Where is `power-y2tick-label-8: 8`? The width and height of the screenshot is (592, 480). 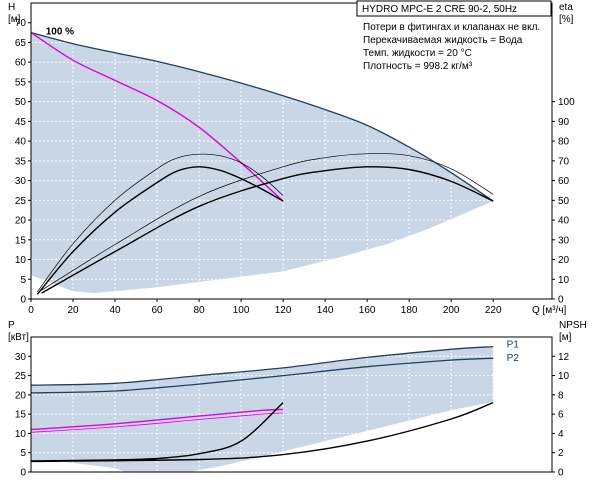
power-y2tick-label-8: 8 is located at coordinates (561, 395).